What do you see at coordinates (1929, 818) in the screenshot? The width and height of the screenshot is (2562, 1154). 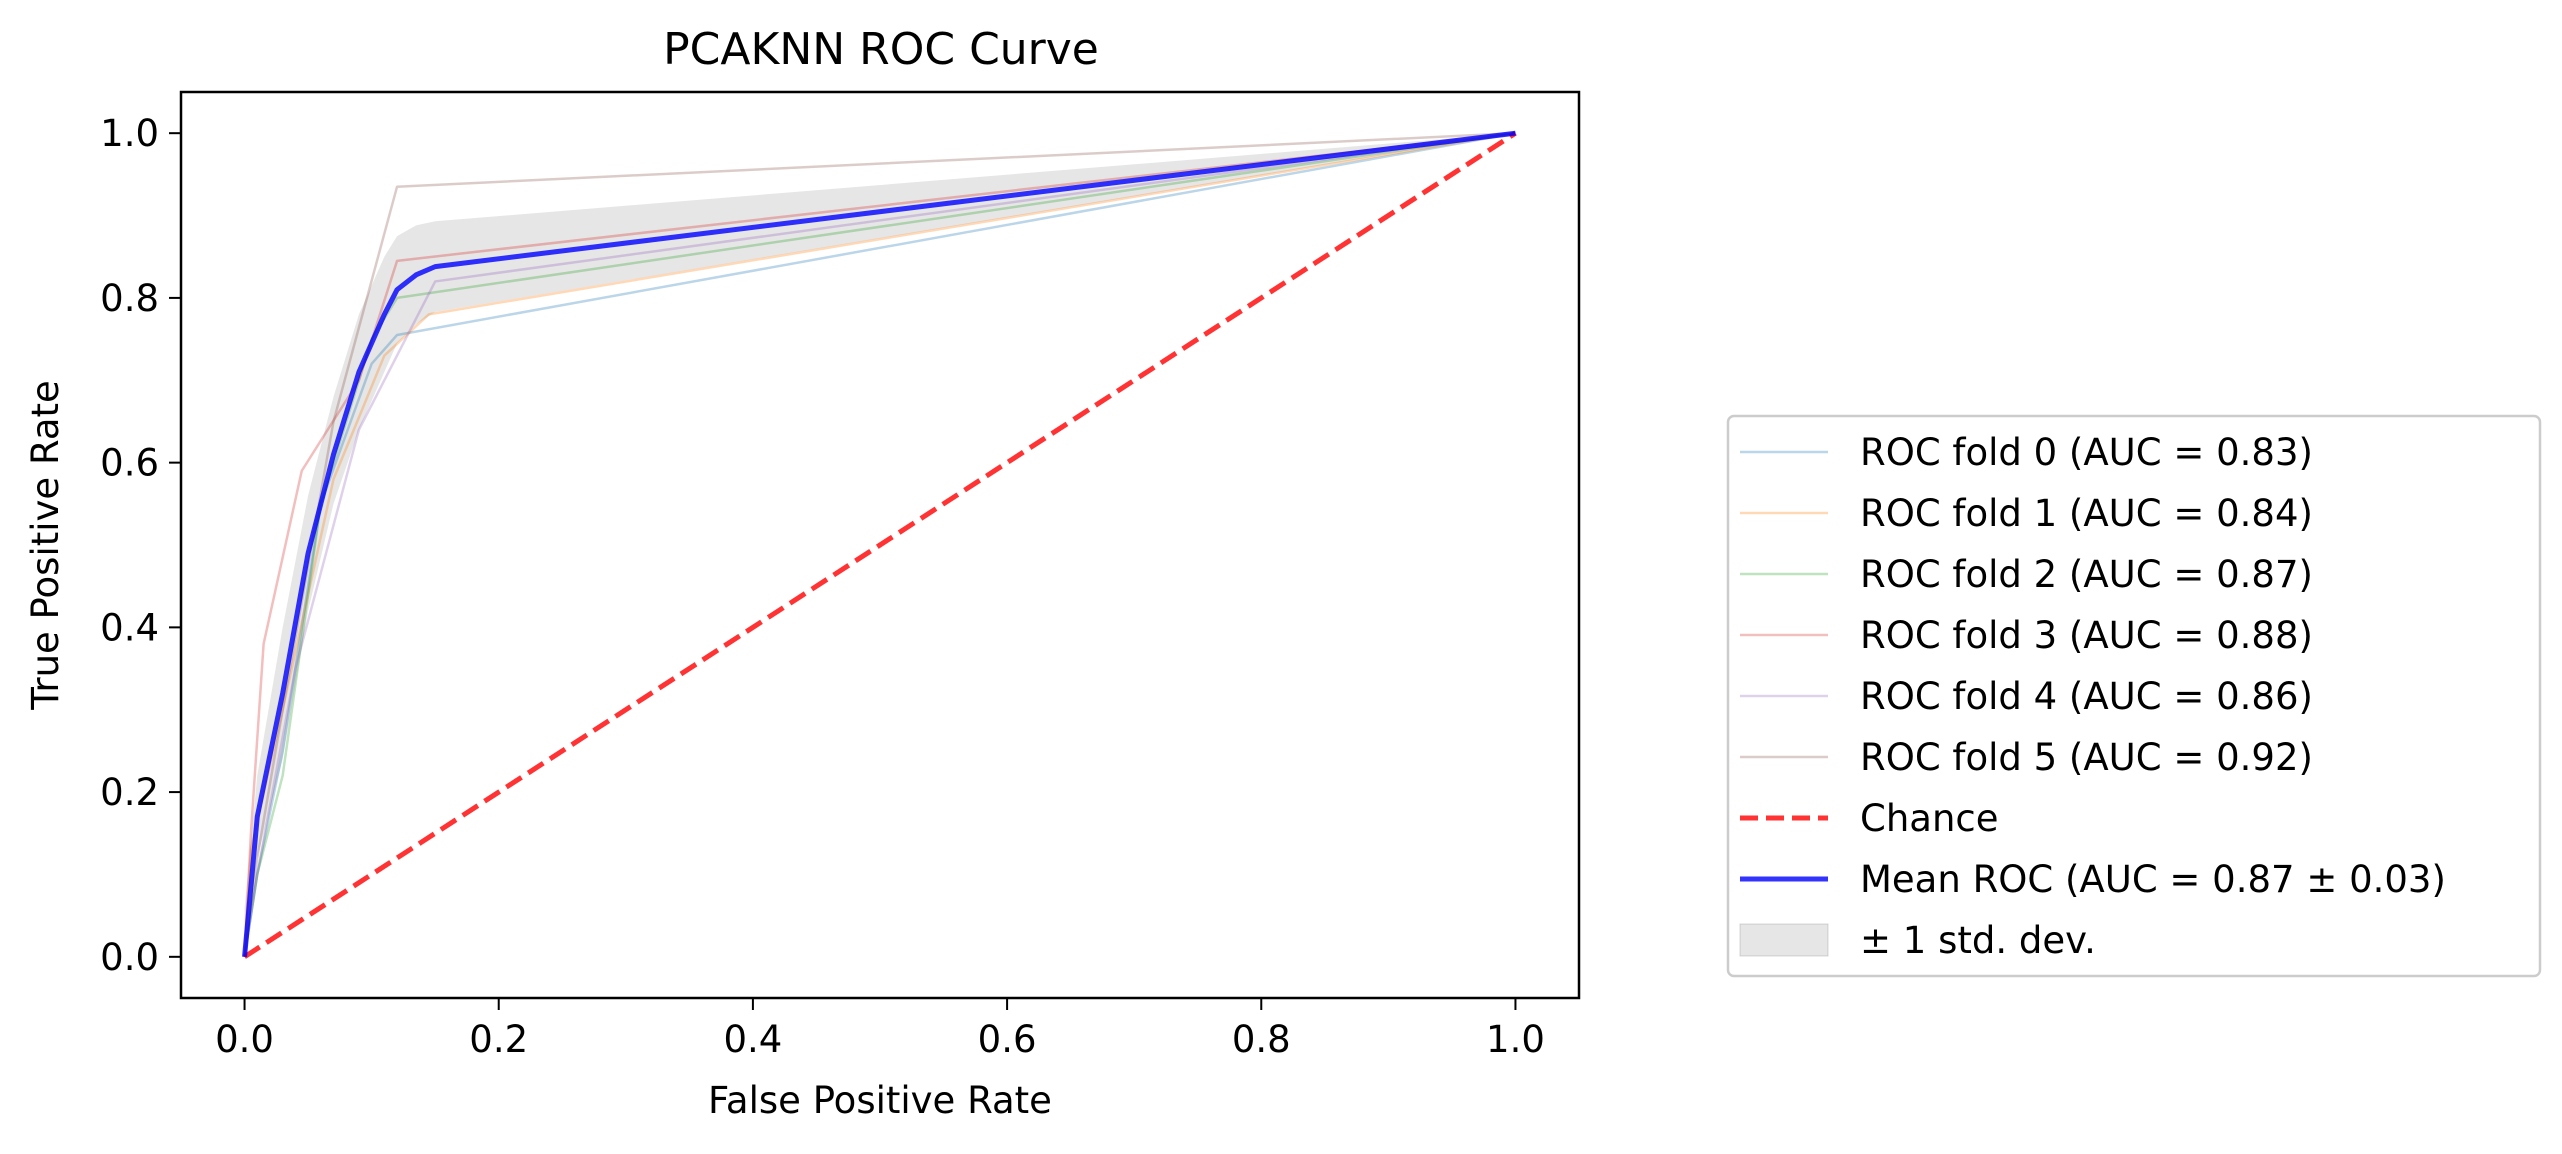 I see `legend-label: Chance` at bounding box center [1929, 818].